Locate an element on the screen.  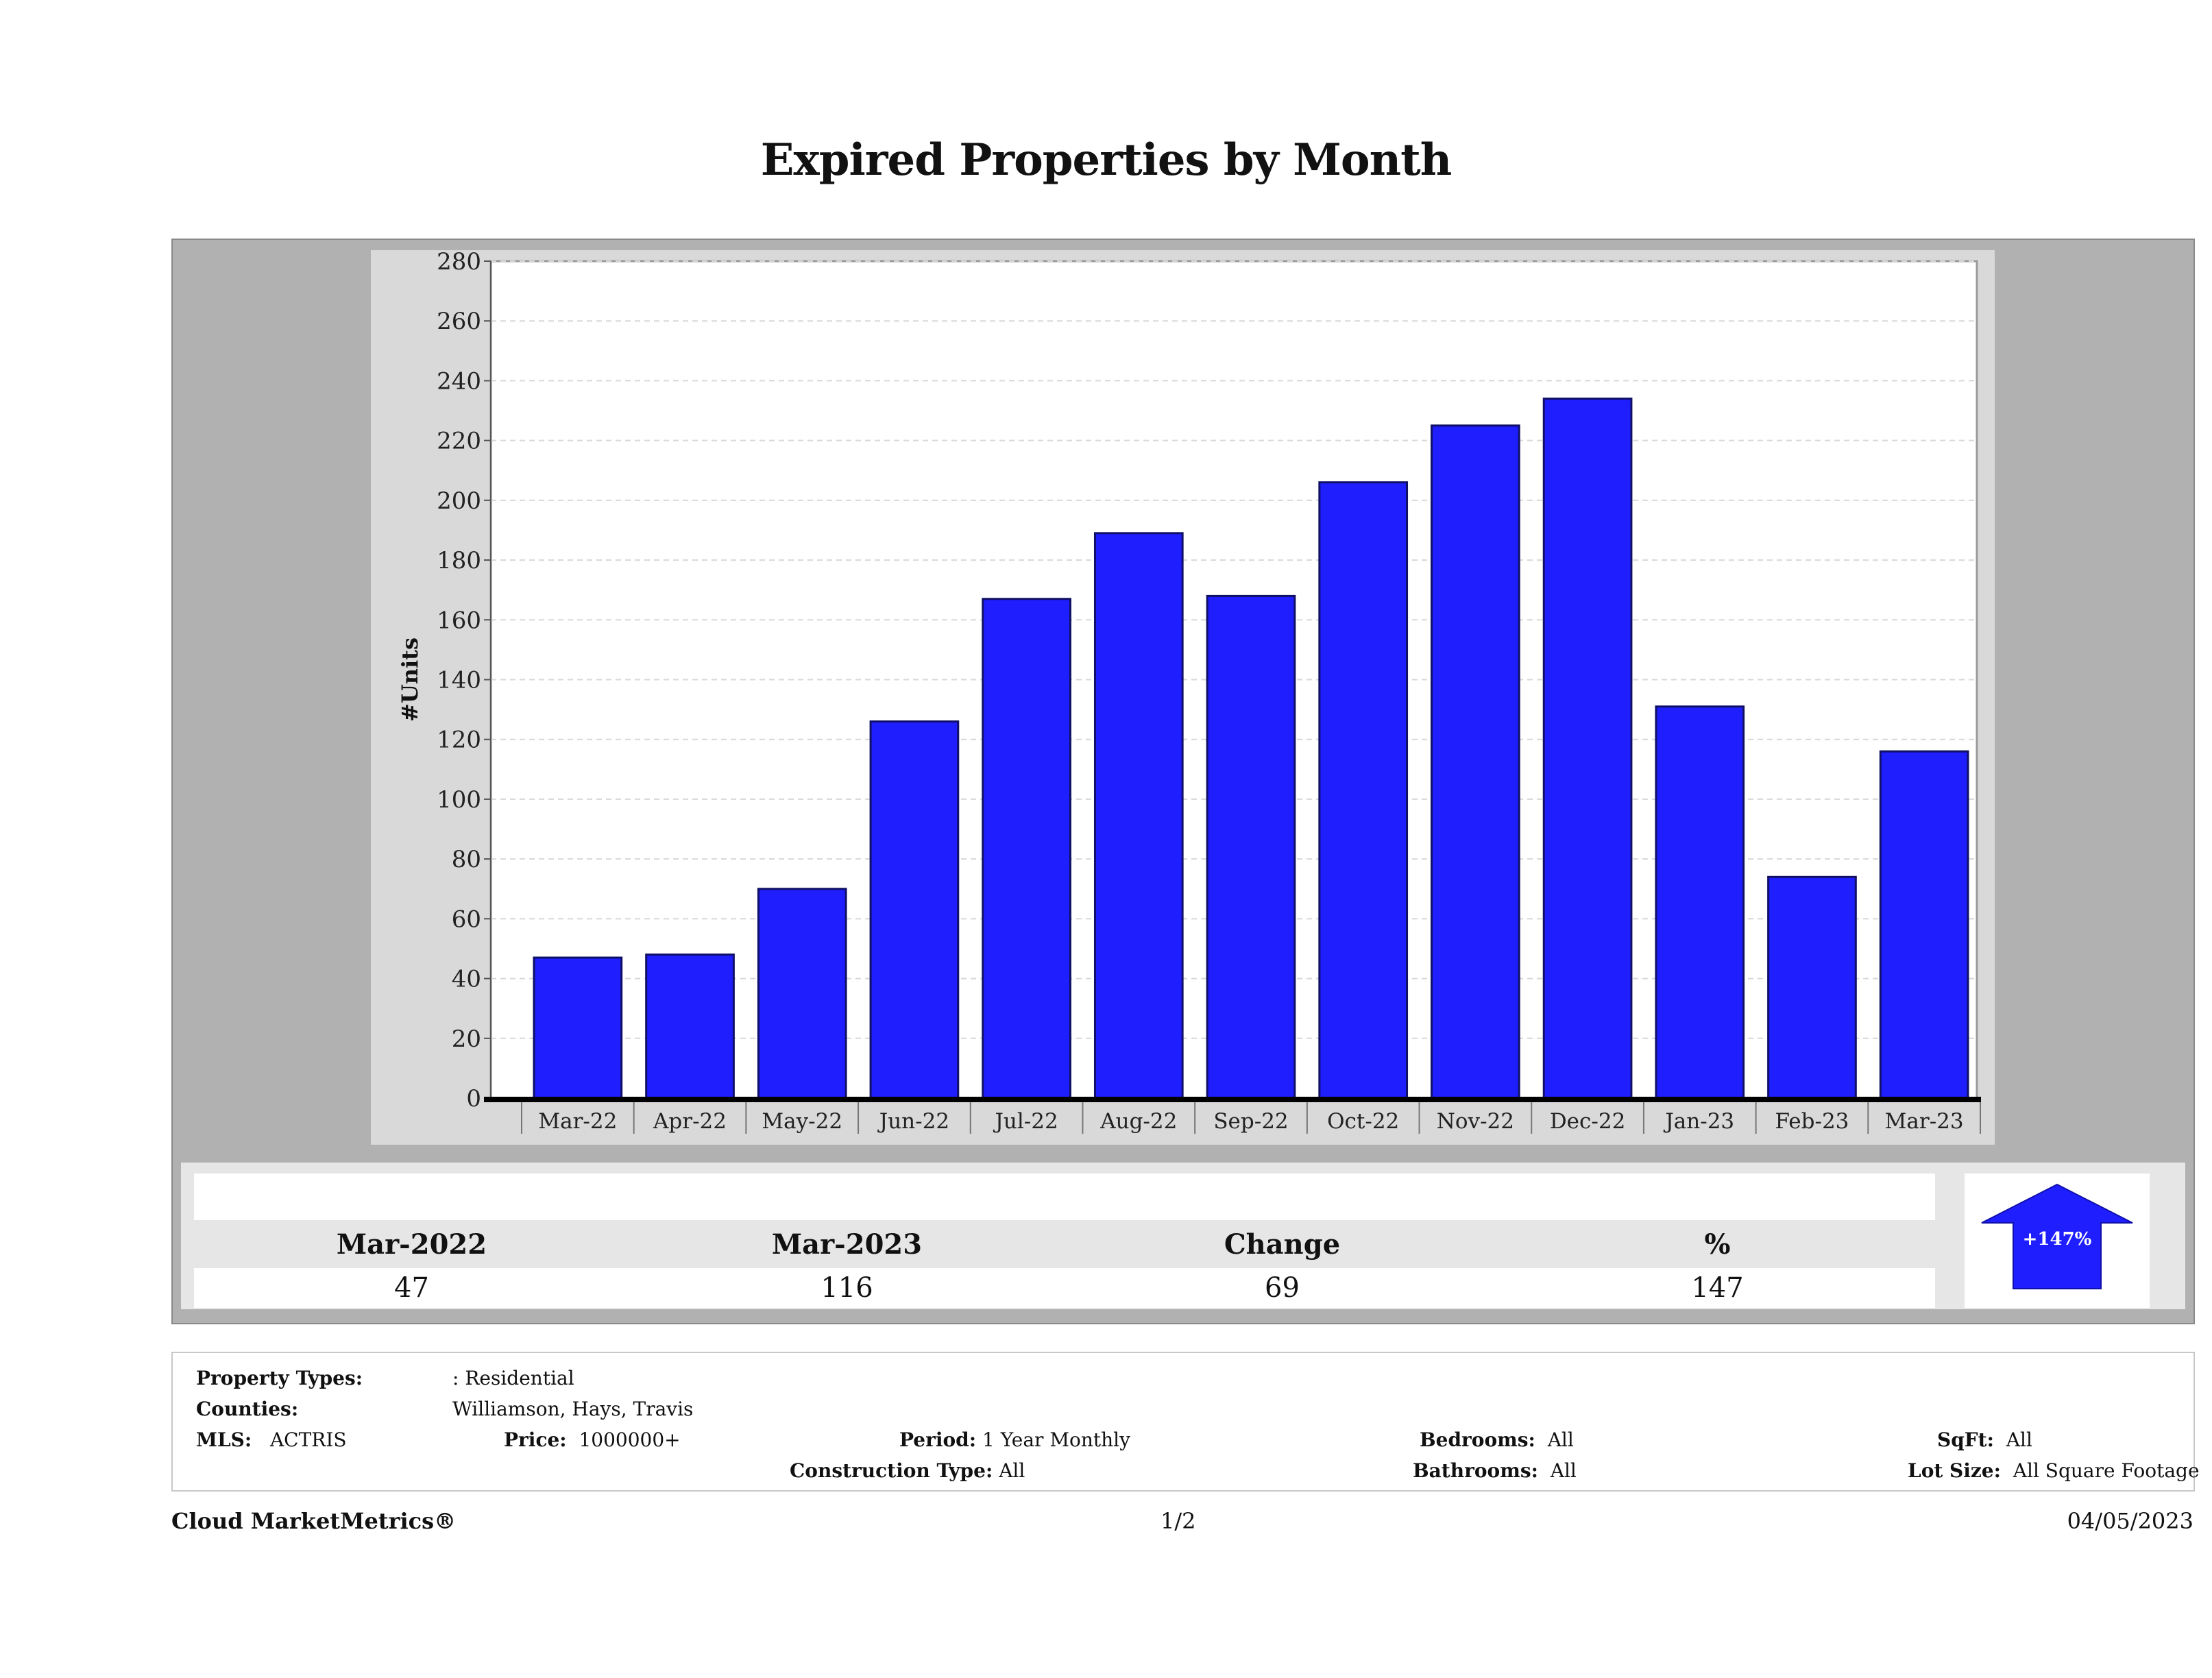
x-tick-label: Dec-22 is located at coordinates (1587, 1121).